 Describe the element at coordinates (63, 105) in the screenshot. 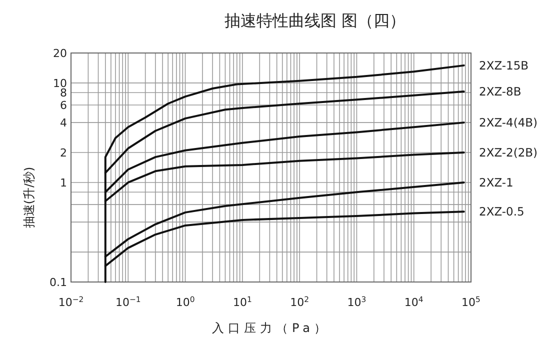

I see `y-tick-label: 6` at that location.